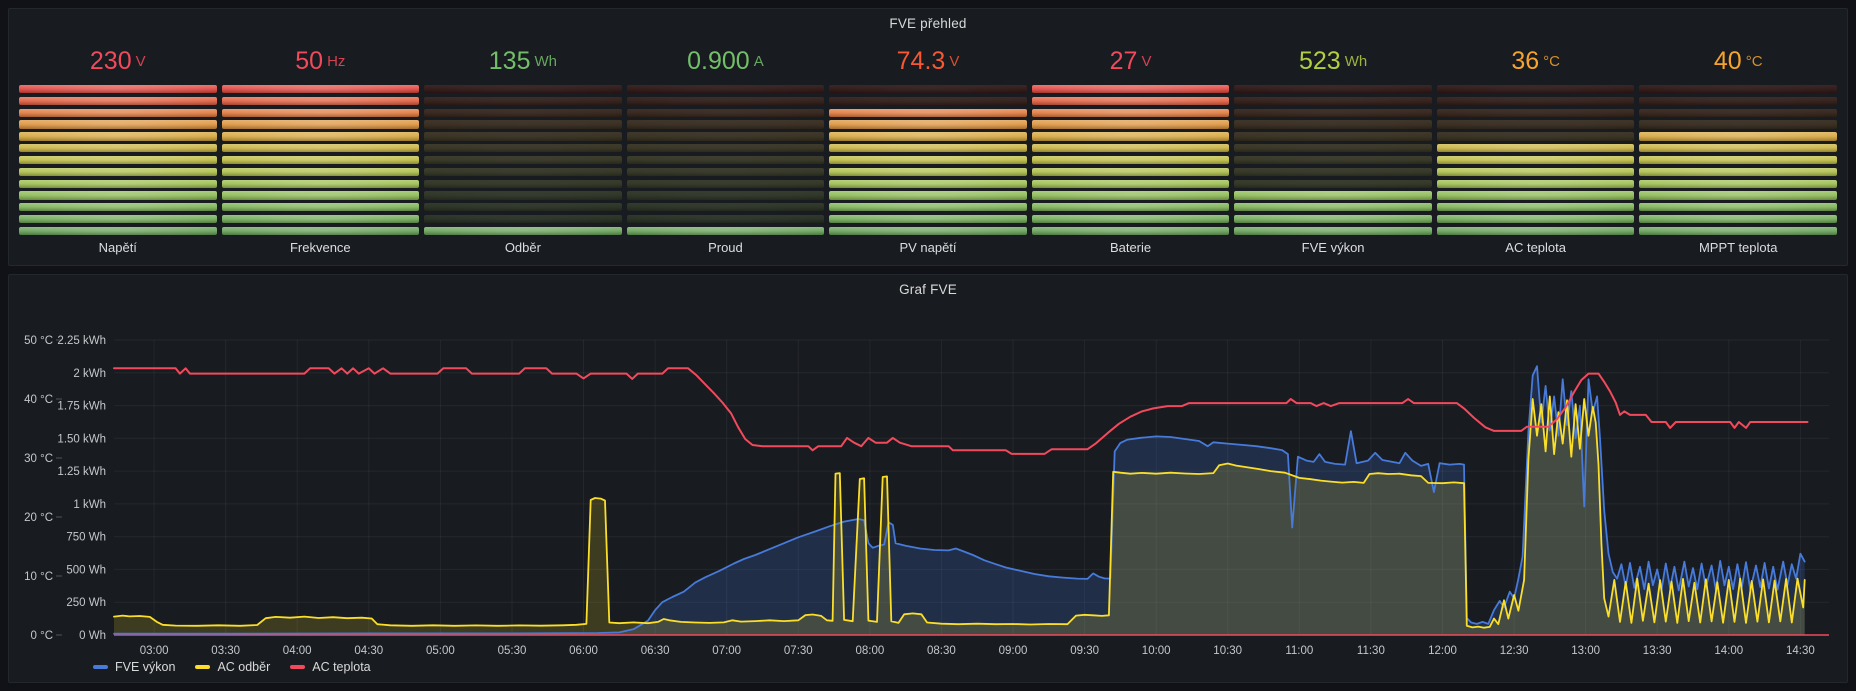 This screenshot has width=1856, height=691. I want to click on panel-title-fve-prehled: FVE přehled, so click(928, 23).